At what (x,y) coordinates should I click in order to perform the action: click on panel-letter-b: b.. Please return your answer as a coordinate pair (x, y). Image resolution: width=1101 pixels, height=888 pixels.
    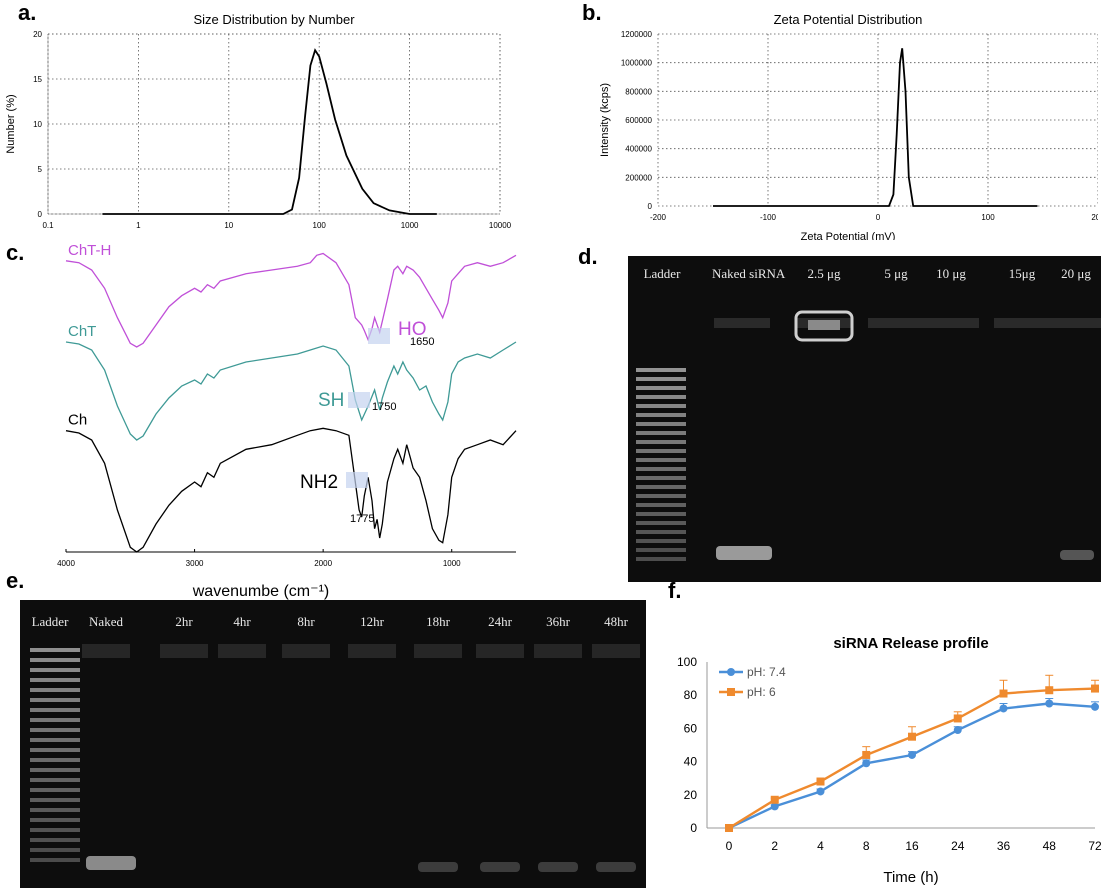
    Looking at the image, I should click on (592, 12).